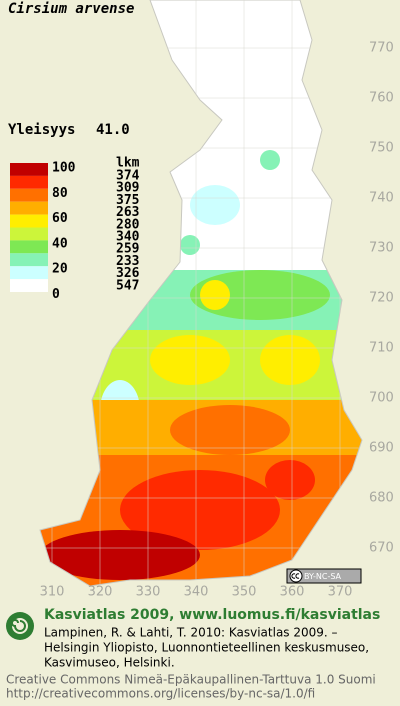 The width and height of the screenshot is (400, 706). I want to click on badge-text: BY-NC-SA, so click(323, 576).